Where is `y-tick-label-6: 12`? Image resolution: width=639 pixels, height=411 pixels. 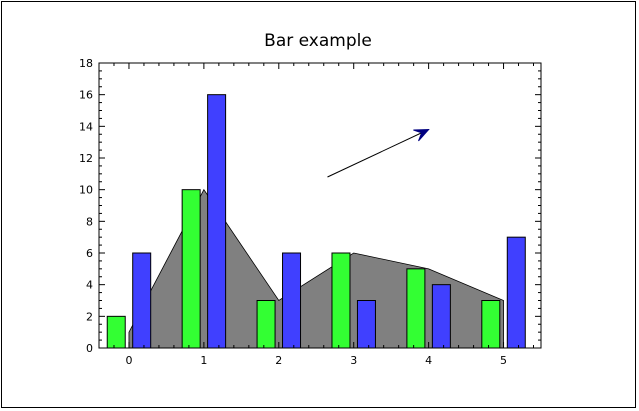
y-tick-label-6: 12 is located at coordinates (86, 158).